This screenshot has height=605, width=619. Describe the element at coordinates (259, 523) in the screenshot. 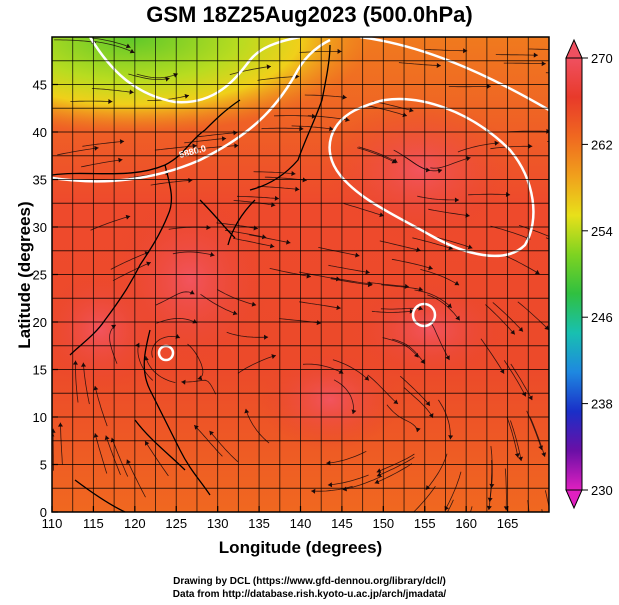

I see `x-tick-label: 135` at that location.